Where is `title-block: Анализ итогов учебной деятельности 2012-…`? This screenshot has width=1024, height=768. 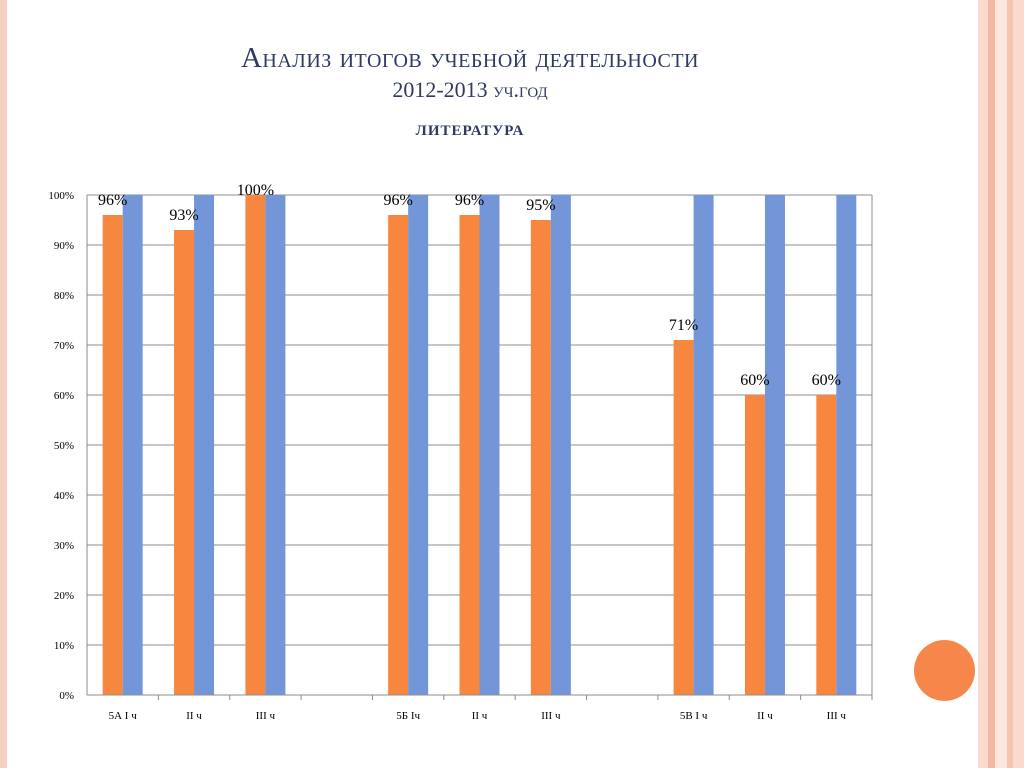
title-block: Анализ итогов учебной деятельности 2012-… is located at coordinates (470, 91).